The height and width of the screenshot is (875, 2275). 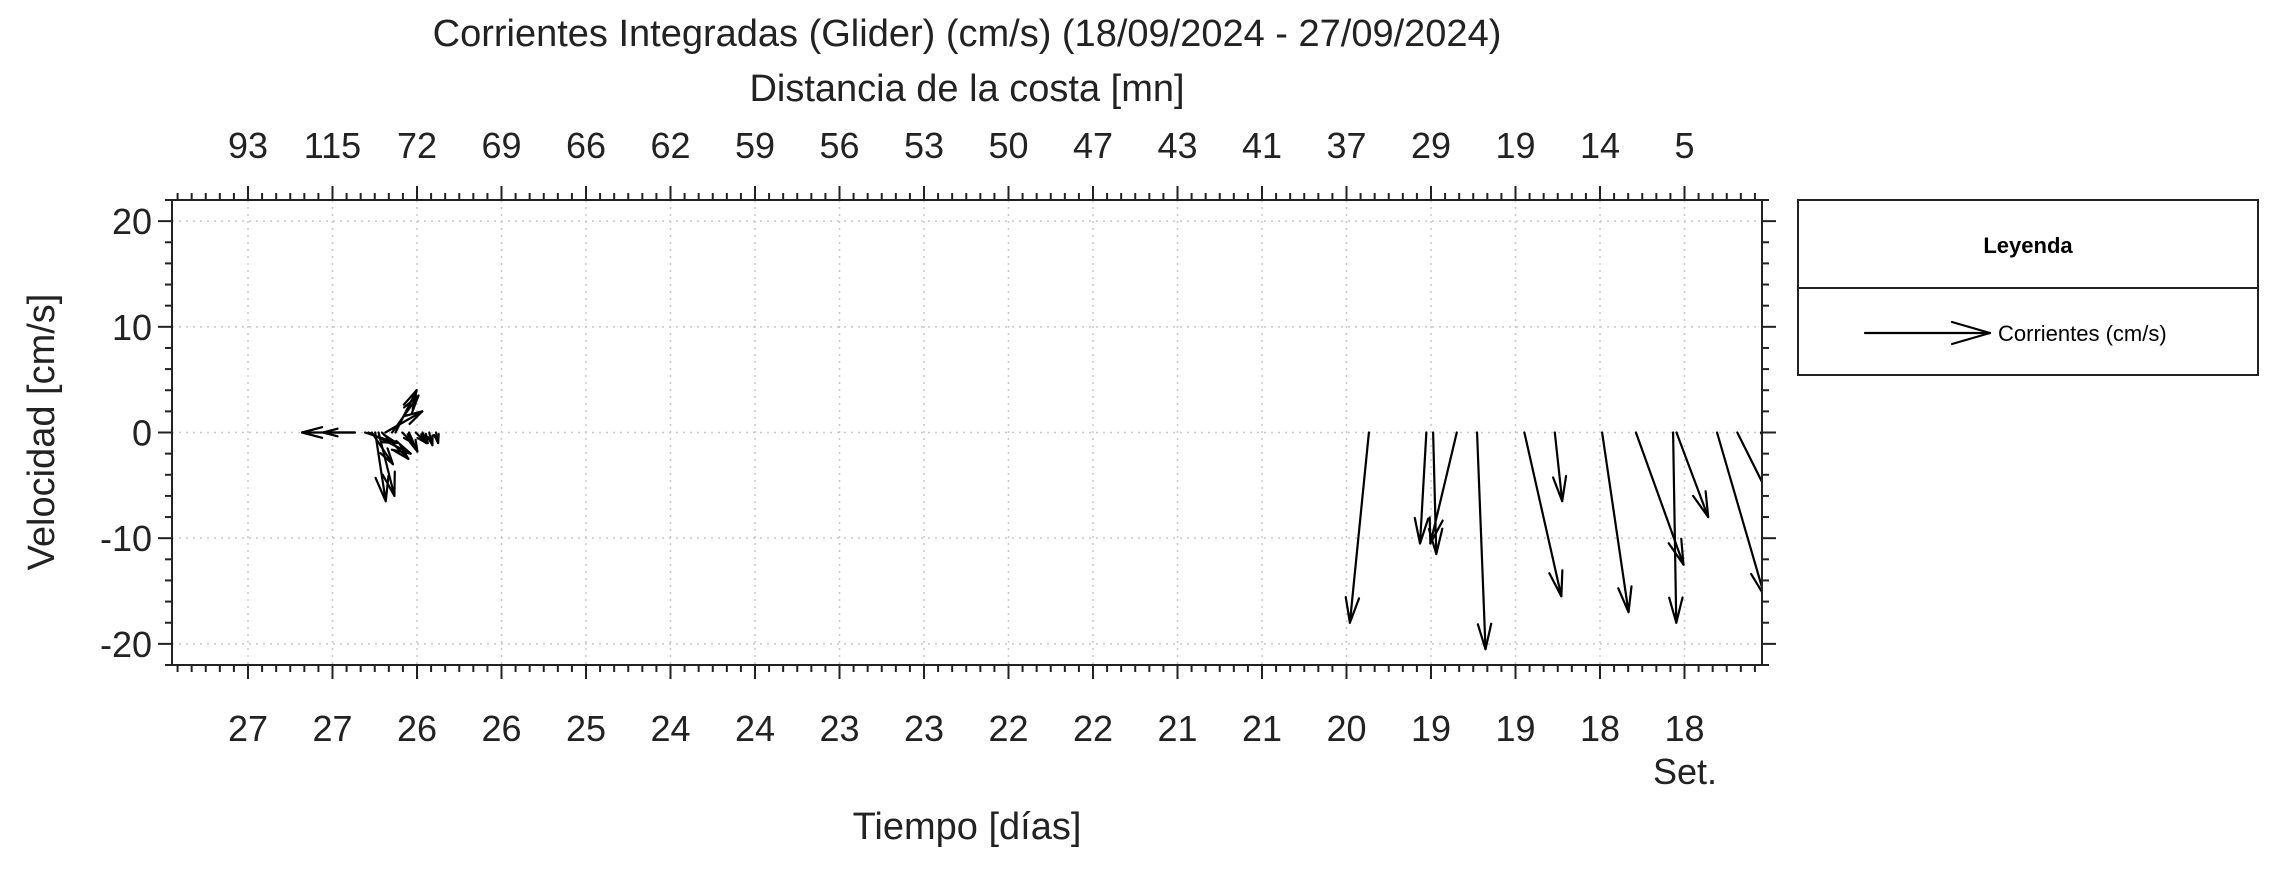 What do you see at coordinates (1684, 145) in the screenshot?
I see `top-tick-label: 5` at bounding box center [1684, 145].